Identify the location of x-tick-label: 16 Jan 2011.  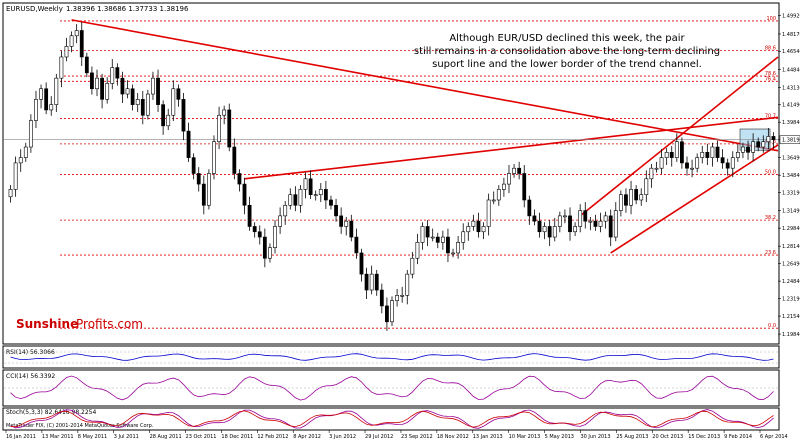
(21, 437).